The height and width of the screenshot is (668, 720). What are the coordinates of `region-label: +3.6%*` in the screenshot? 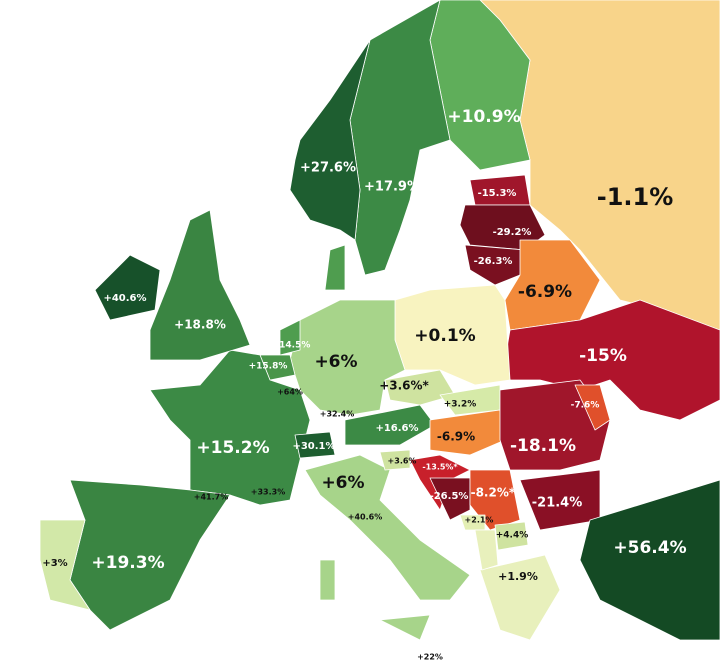 It's located at (404, 386).